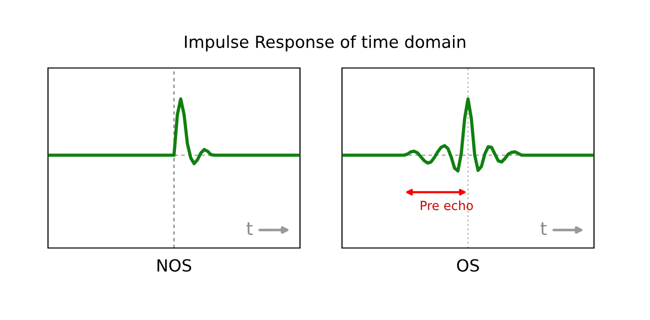 The image size is (650, 320). What do you see at coordinates (325, 43) in the screenshot?
I see `chart-title: Impulse Response of time domain` at bounding box center [325, 43].